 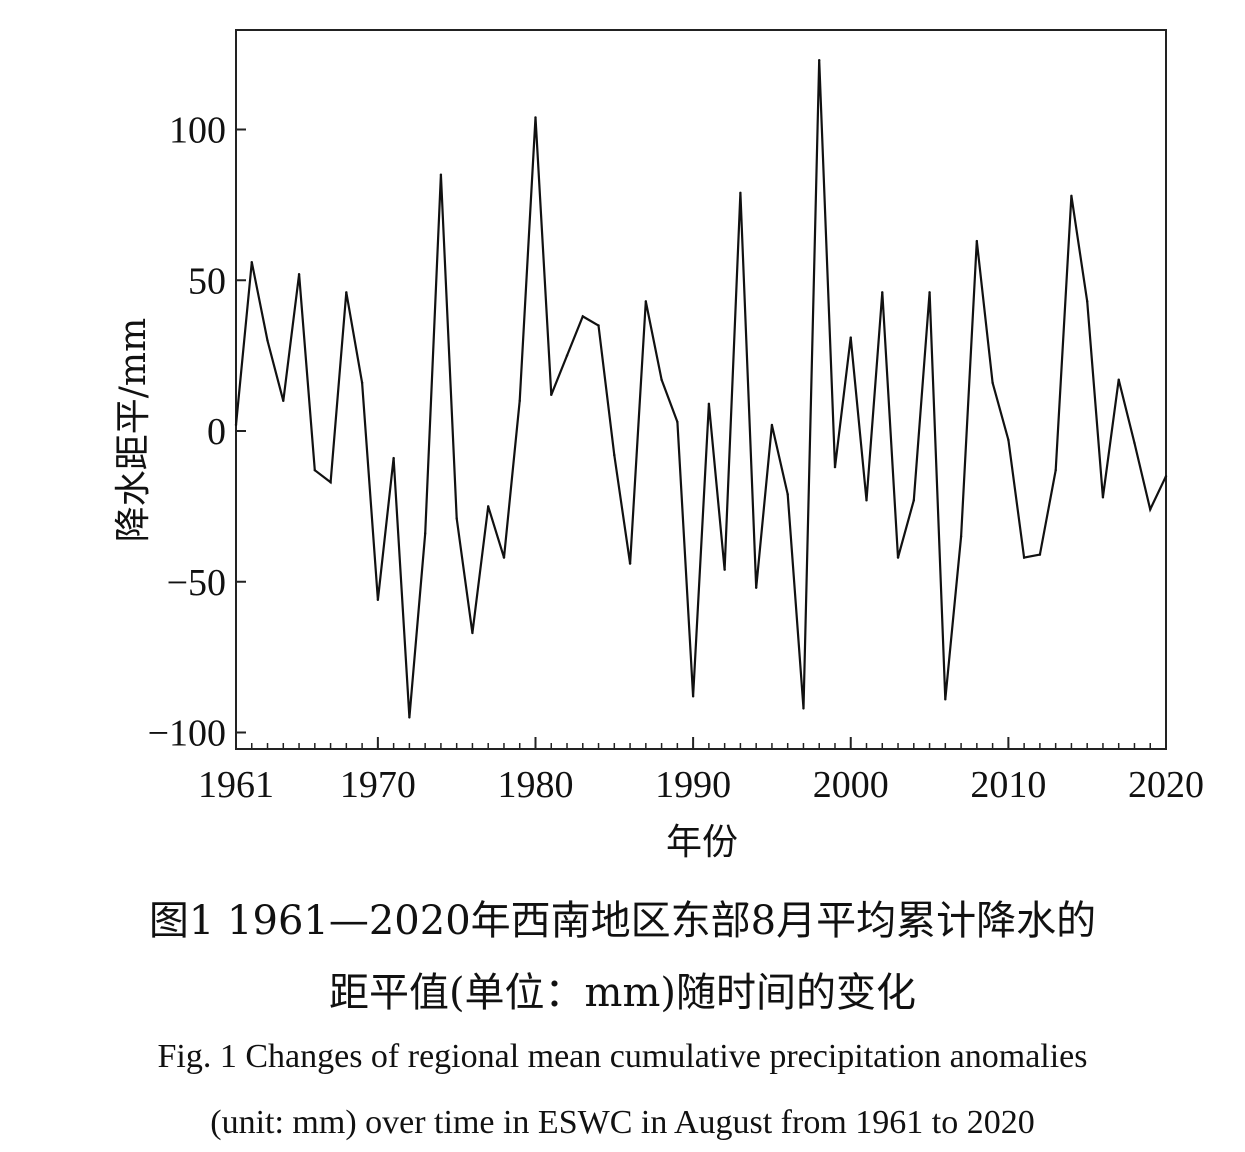 I want to click on data-point-2012, so click(x=1040, y=554).